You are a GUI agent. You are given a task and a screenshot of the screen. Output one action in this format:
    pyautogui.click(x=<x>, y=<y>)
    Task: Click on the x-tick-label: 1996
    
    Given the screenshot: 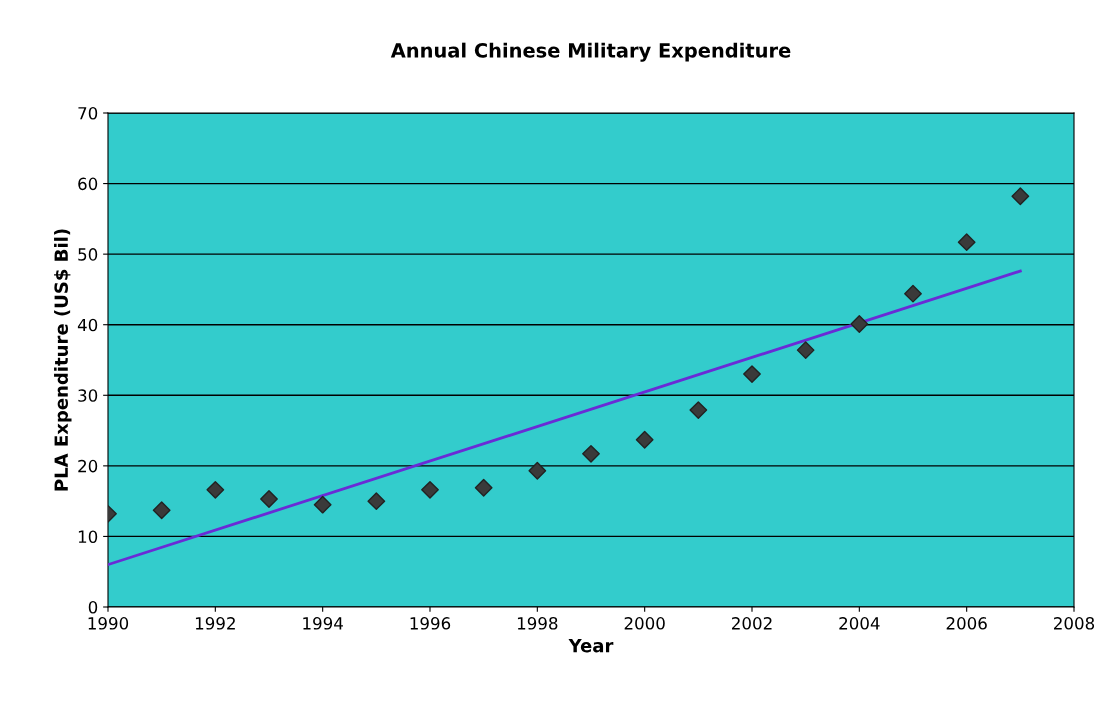 What is the action you would take?
    pyautogui.click(x=430, y=623)
    